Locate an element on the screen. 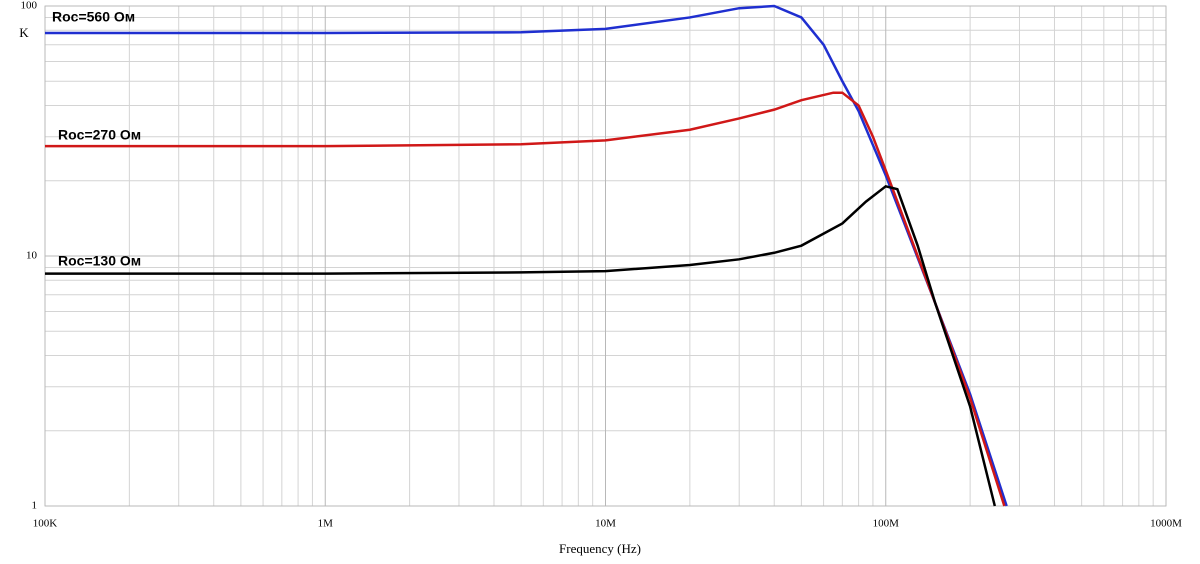  y-tick-label: 1 is located at coordinates (35, 506).